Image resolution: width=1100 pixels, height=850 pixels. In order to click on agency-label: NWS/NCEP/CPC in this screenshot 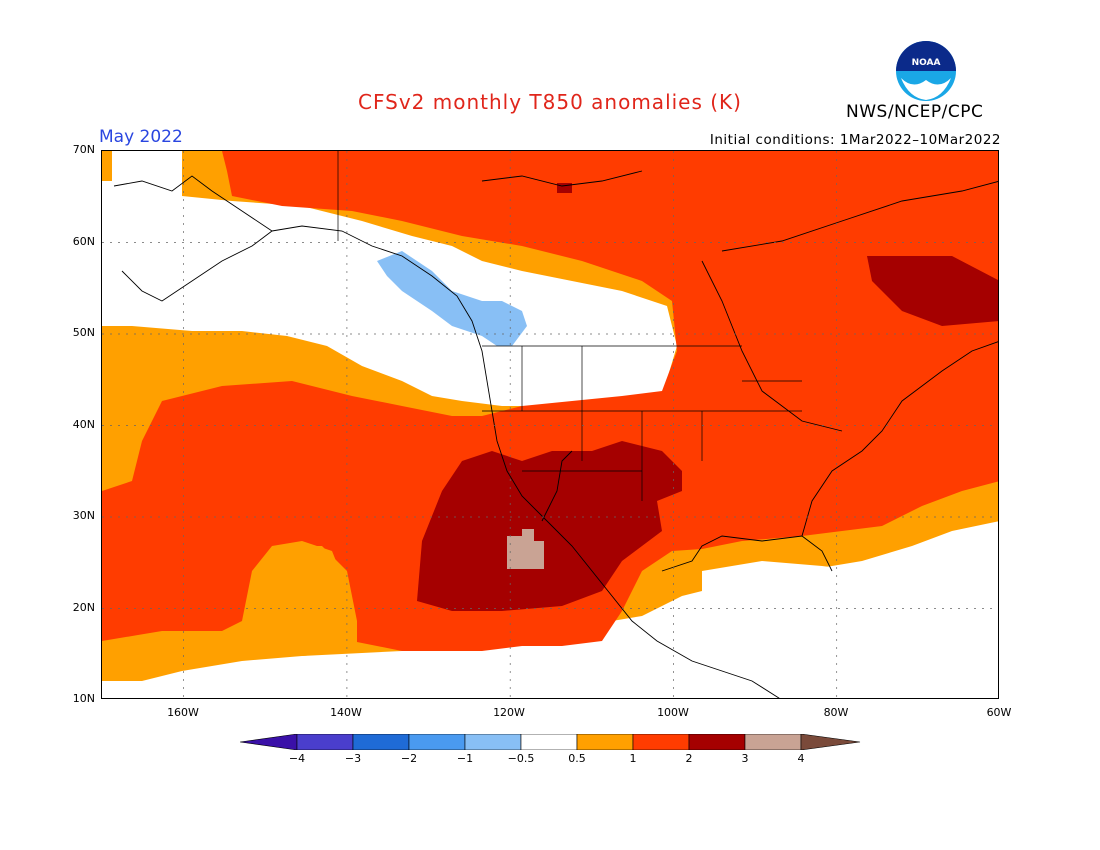, I will do `click(915, 112)`.